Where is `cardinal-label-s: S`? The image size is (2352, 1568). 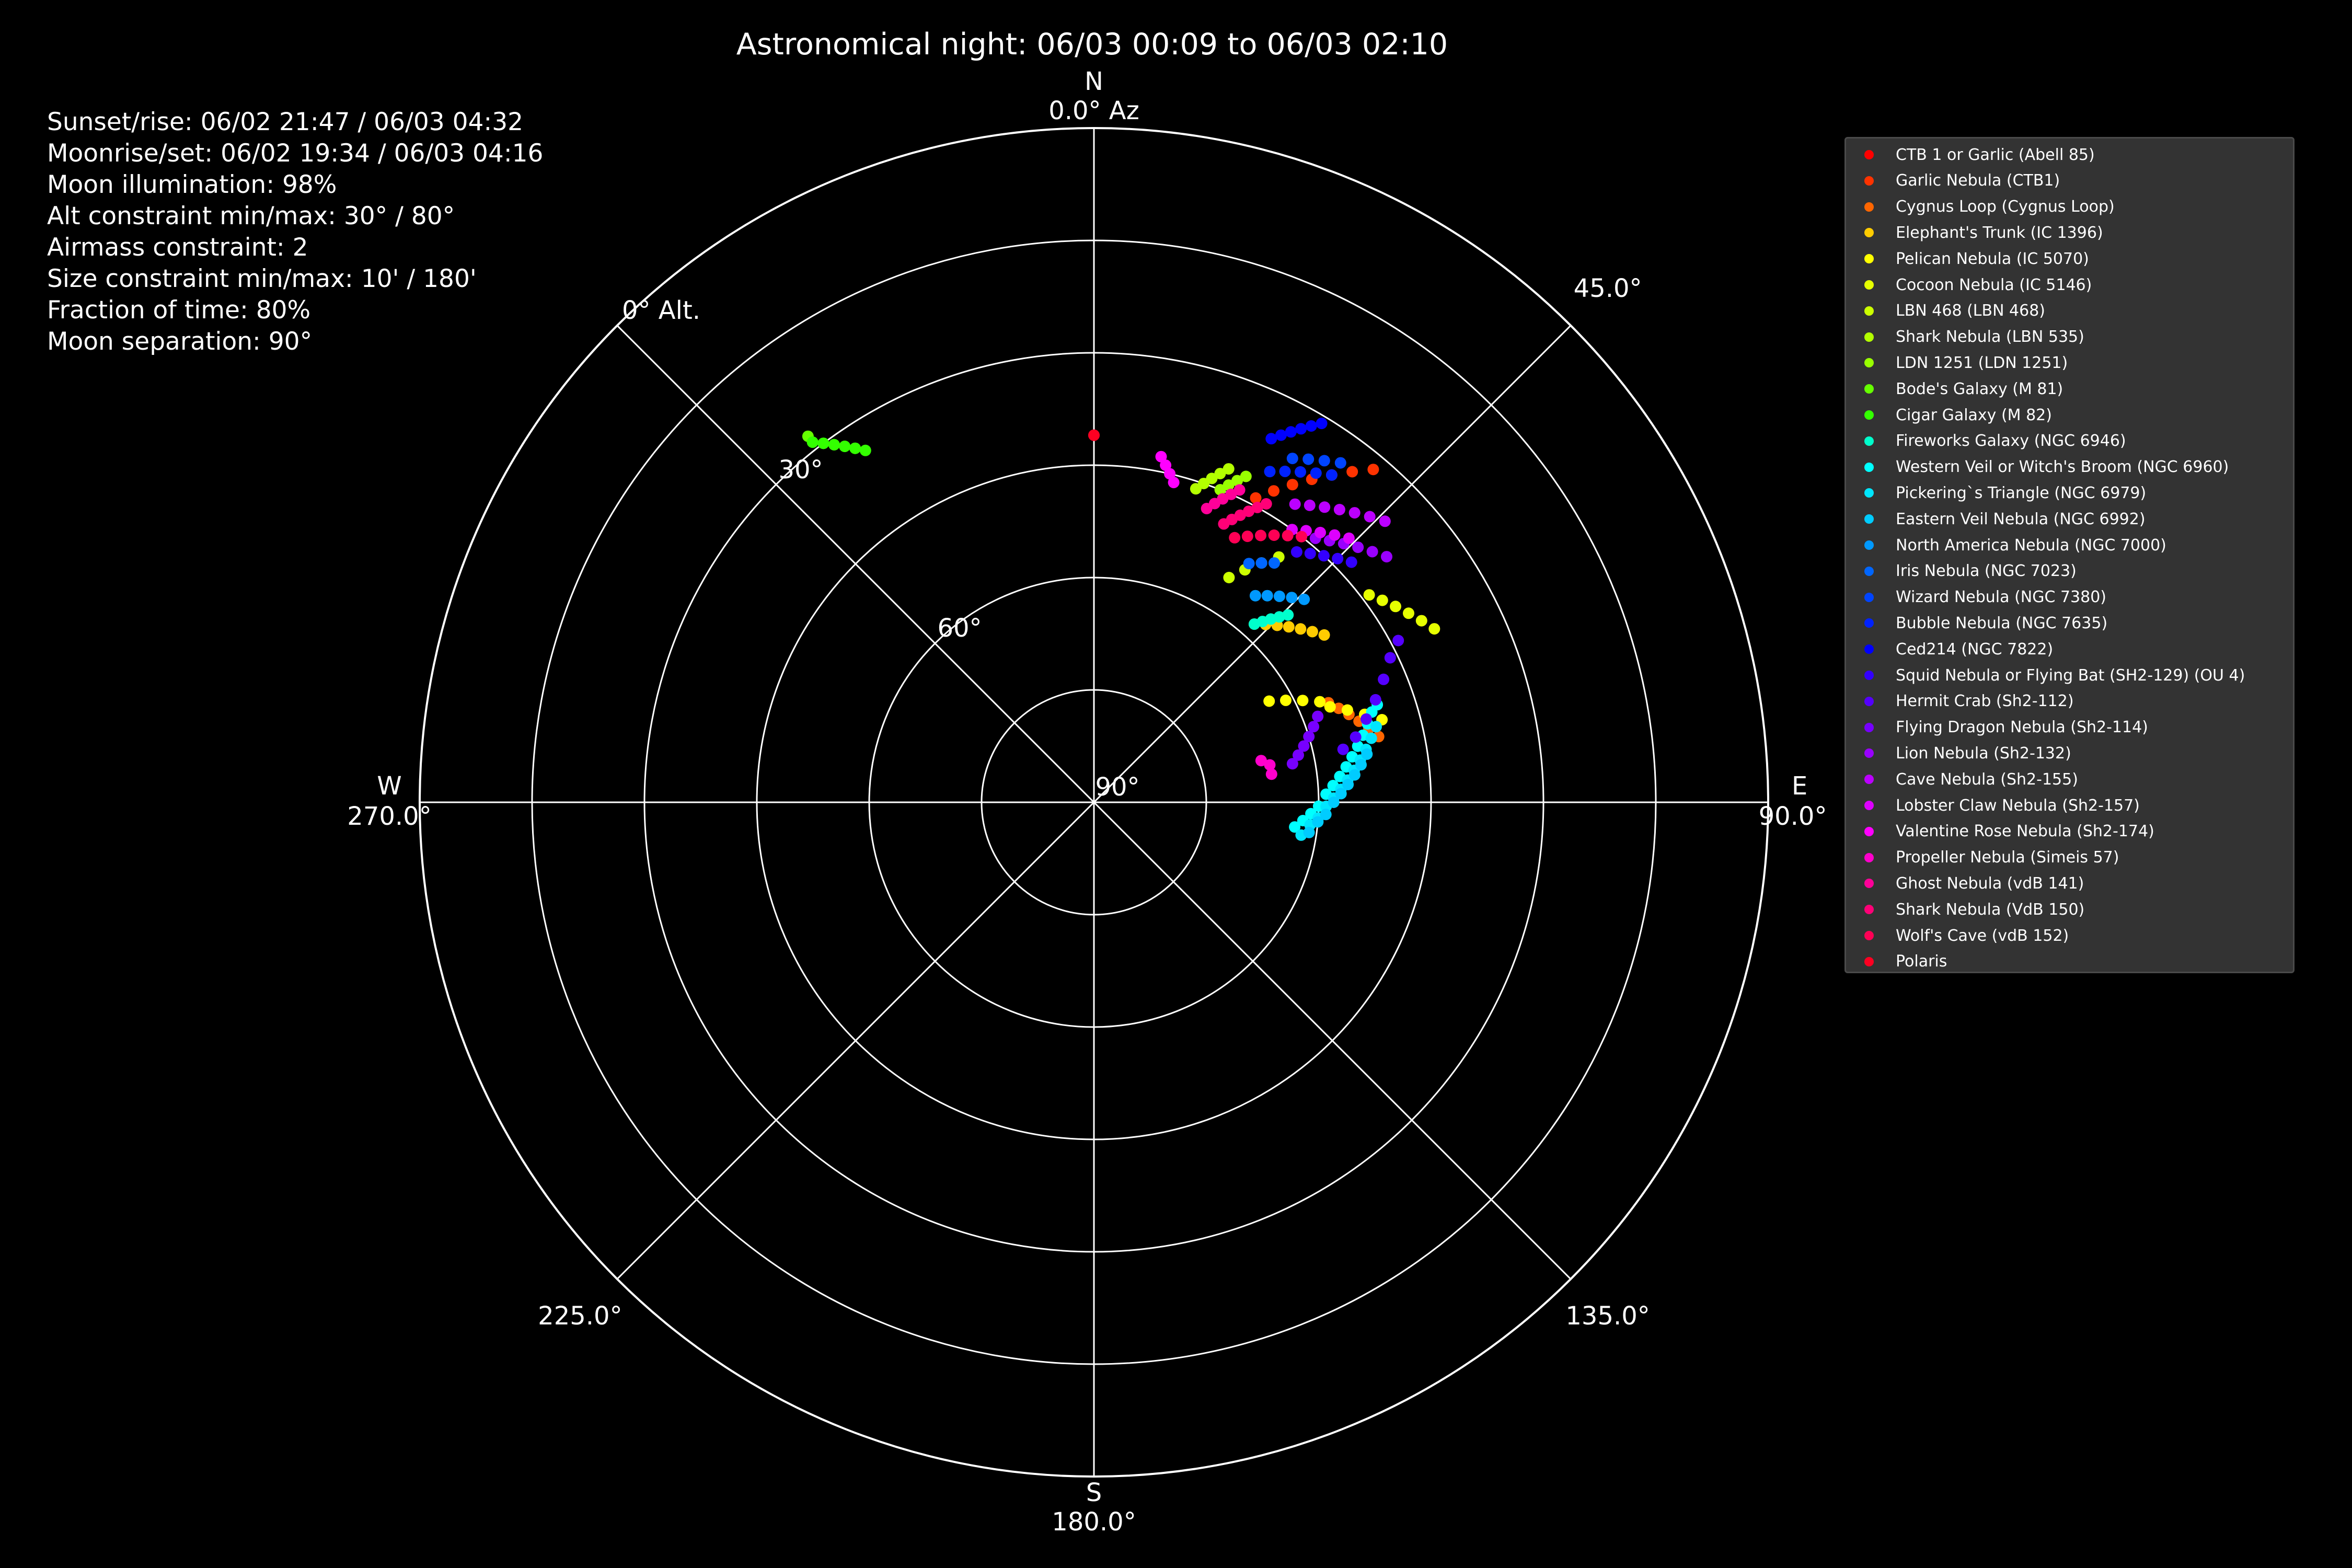 cardinal-label-s: S is located at coordinates (1094, 1492).